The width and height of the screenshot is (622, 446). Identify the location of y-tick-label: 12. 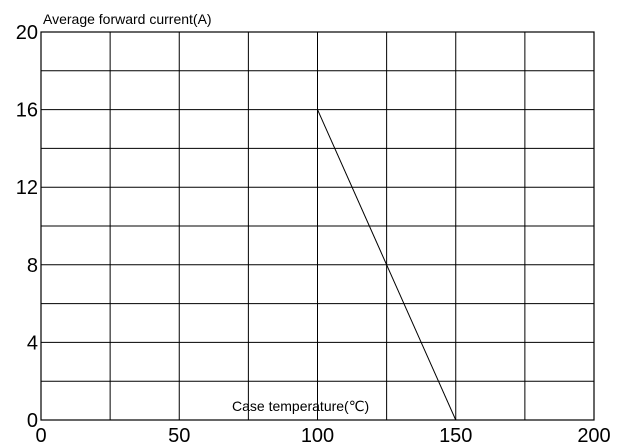
(27, 188).